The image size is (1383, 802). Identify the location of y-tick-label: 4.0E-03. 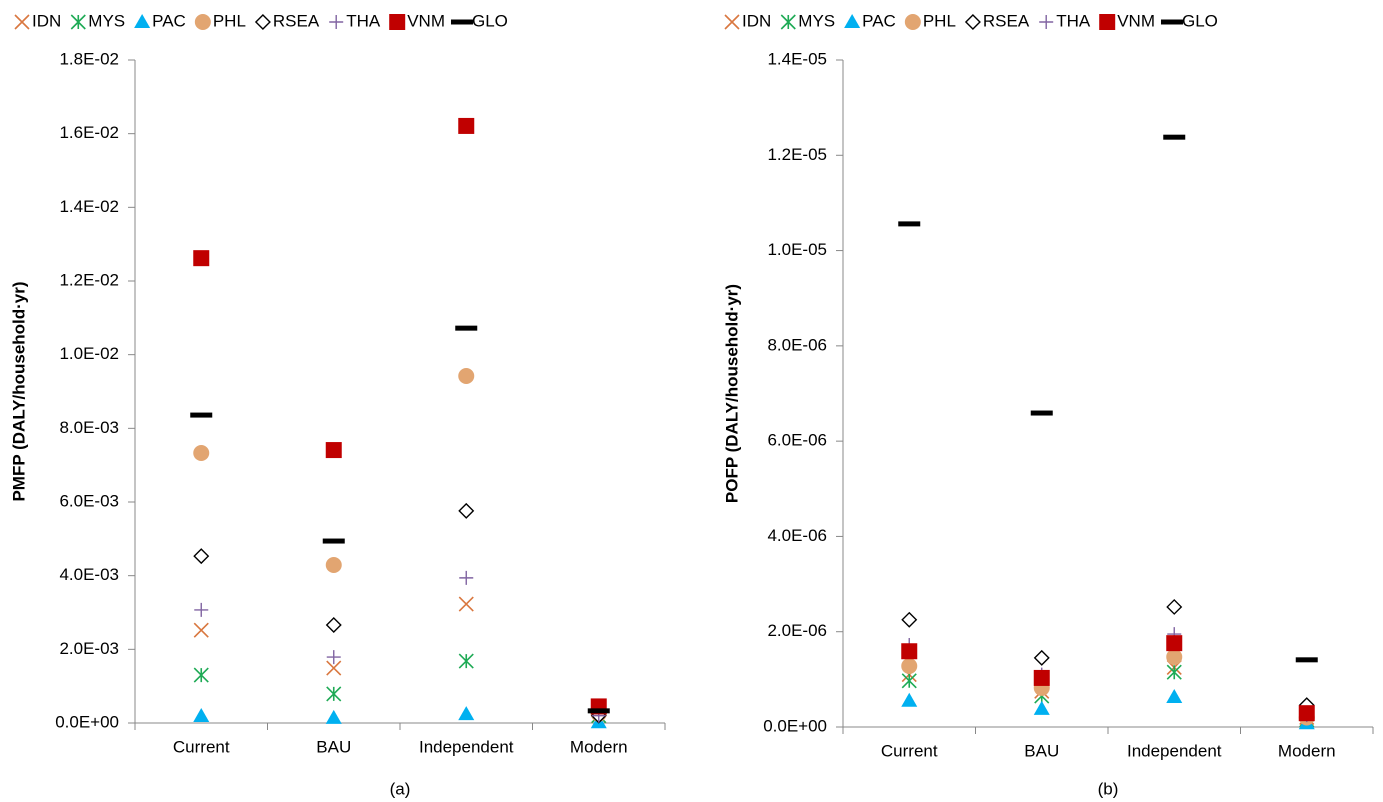
(89, 574).